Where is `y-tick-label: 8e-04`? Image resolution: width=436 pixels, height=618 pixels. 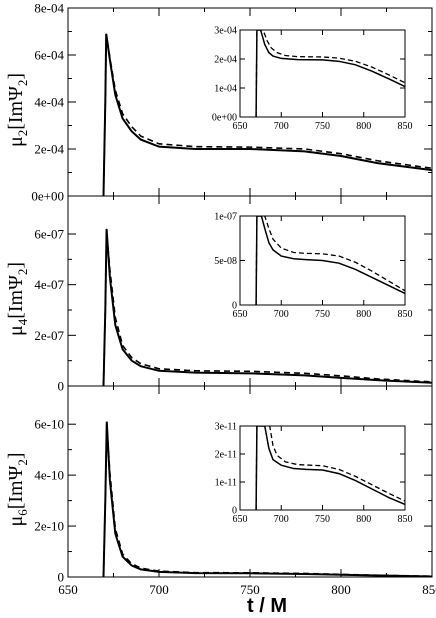
y-tick-label: 8e-04 is located at coordinates (49, 8).